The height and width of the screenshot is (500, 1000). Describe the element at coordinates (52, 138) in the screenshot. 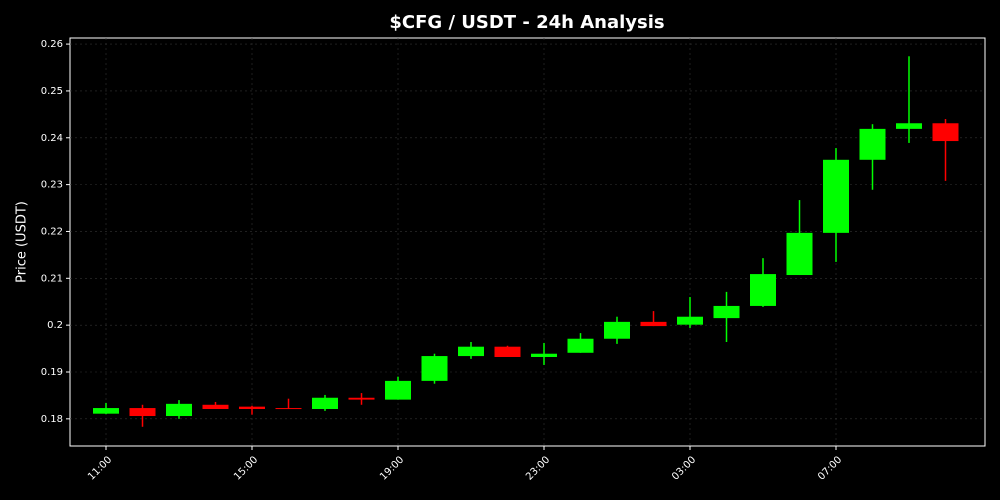

I see `y-tick-label: 0.24` at that location.